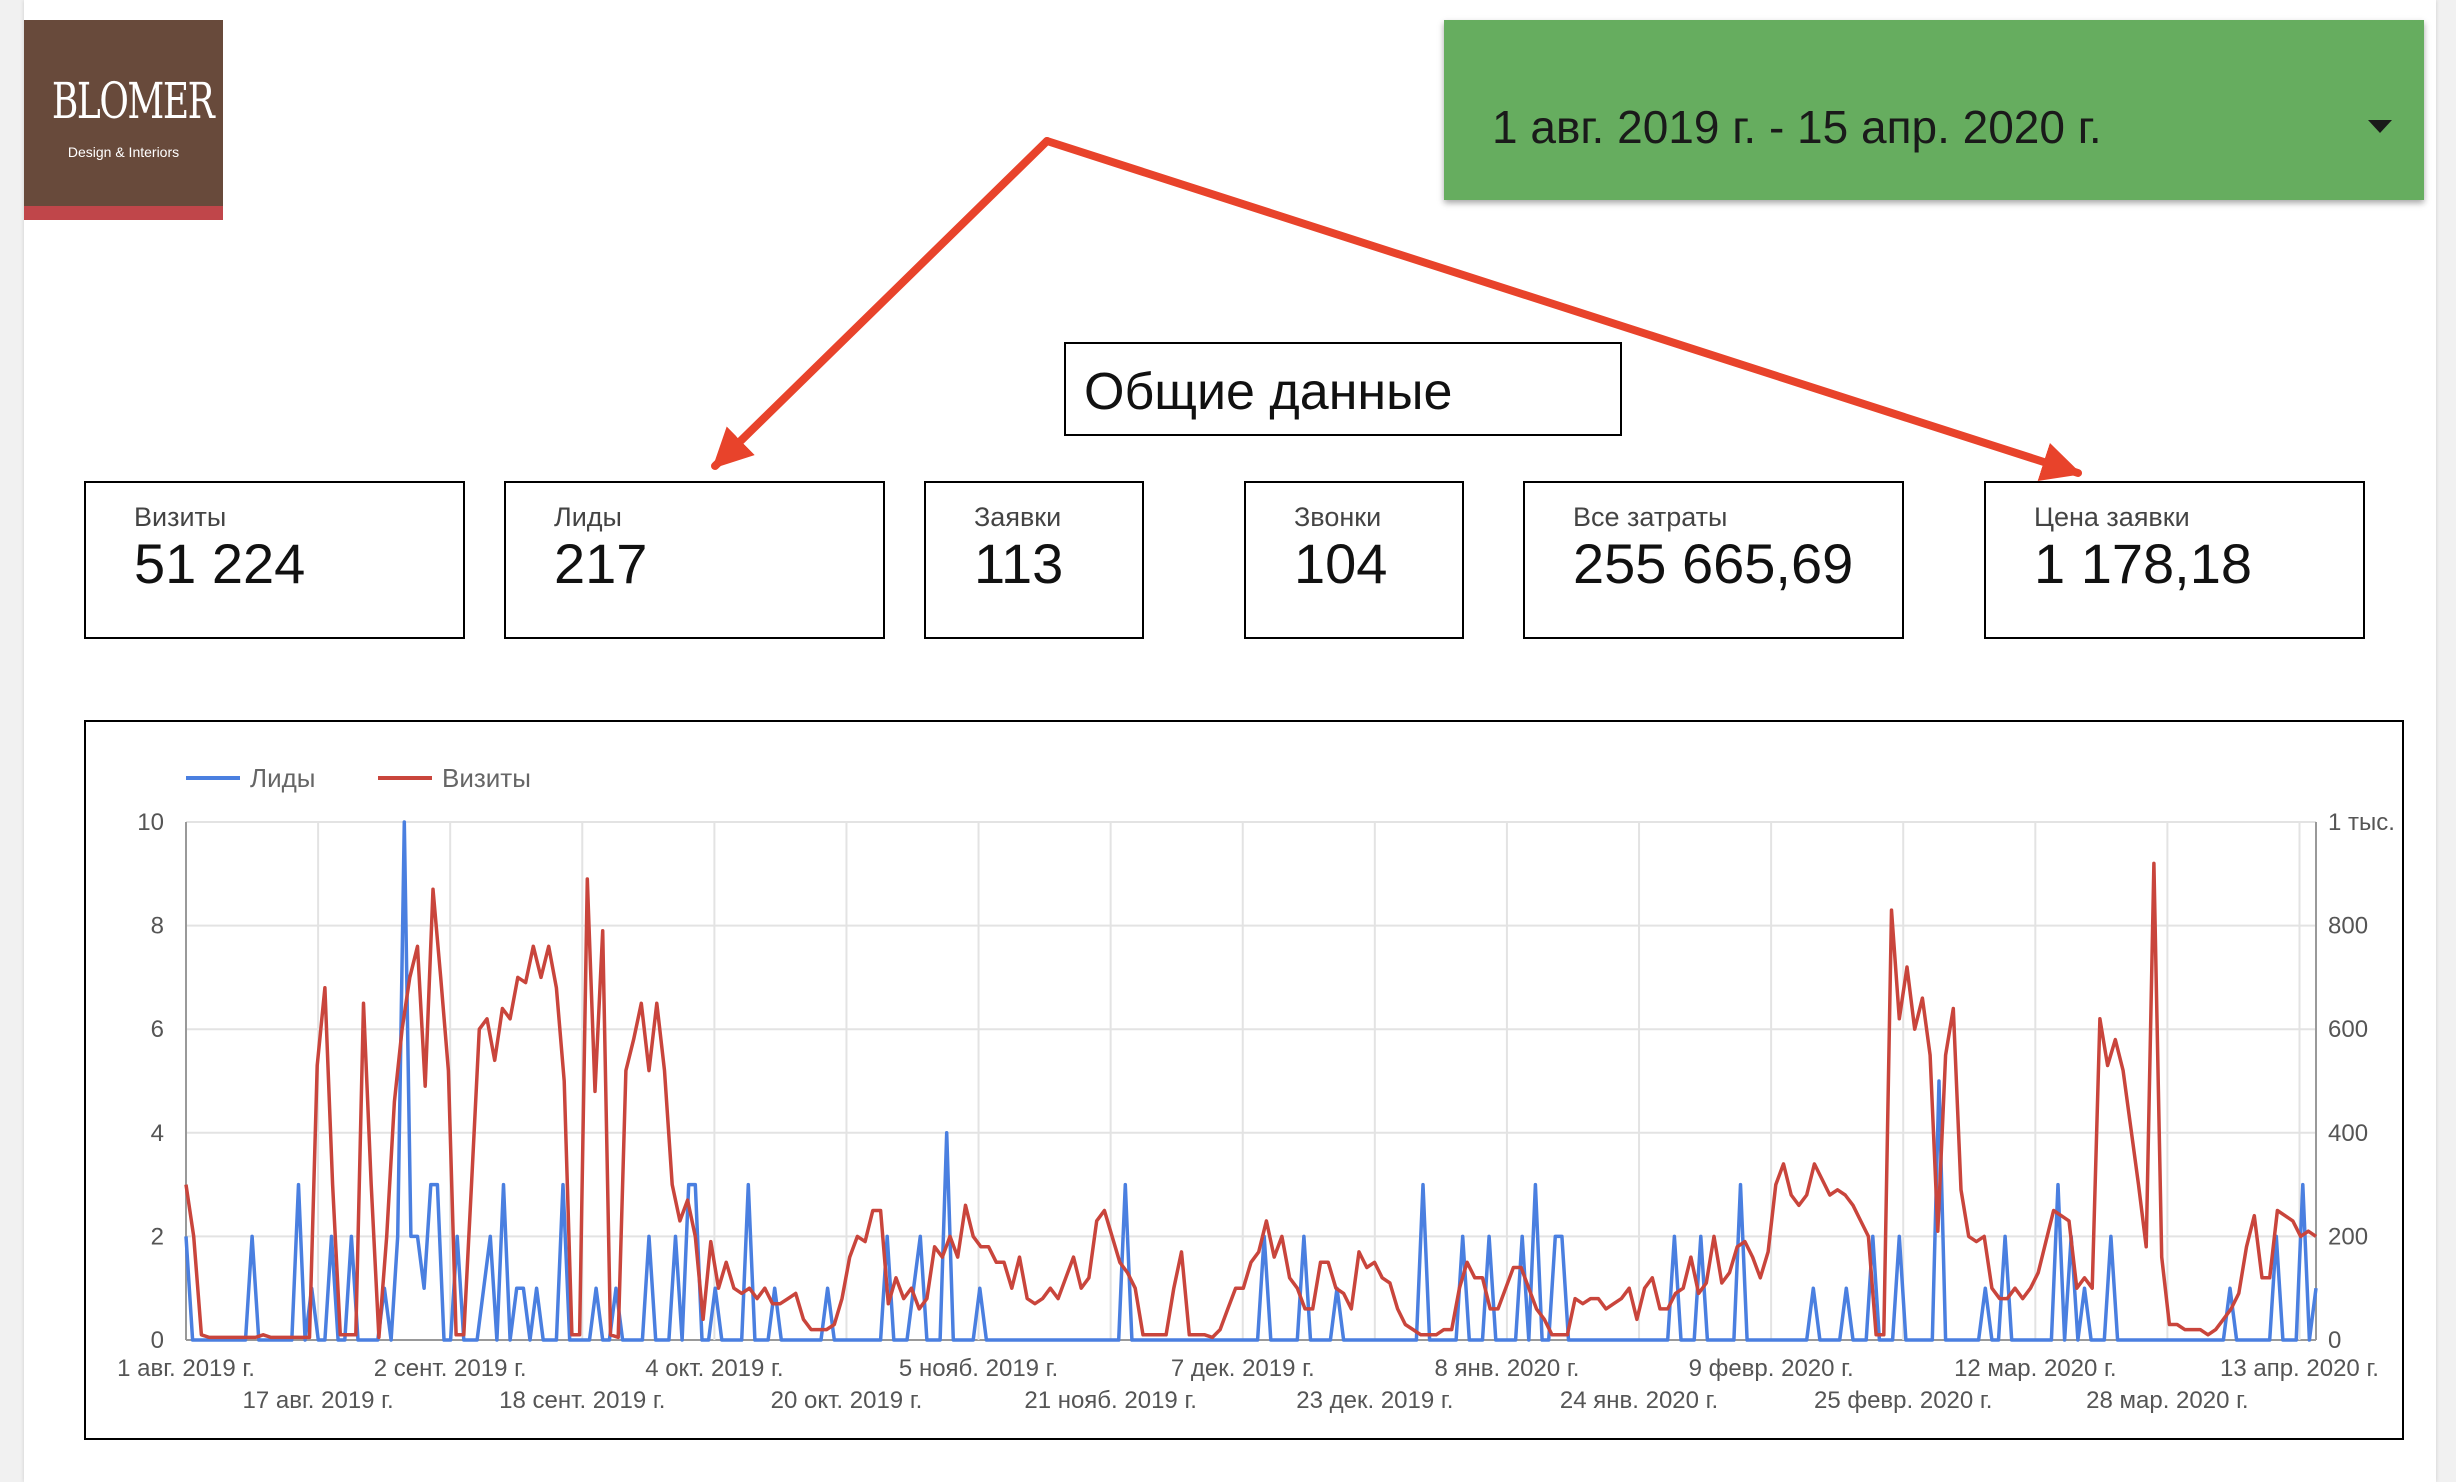  What do you see at coordinates (2167, 1400) in the screenshot?
I see `x-tick-label: 28 мар. 2020 г.` at bounding box center [2167, 1400].